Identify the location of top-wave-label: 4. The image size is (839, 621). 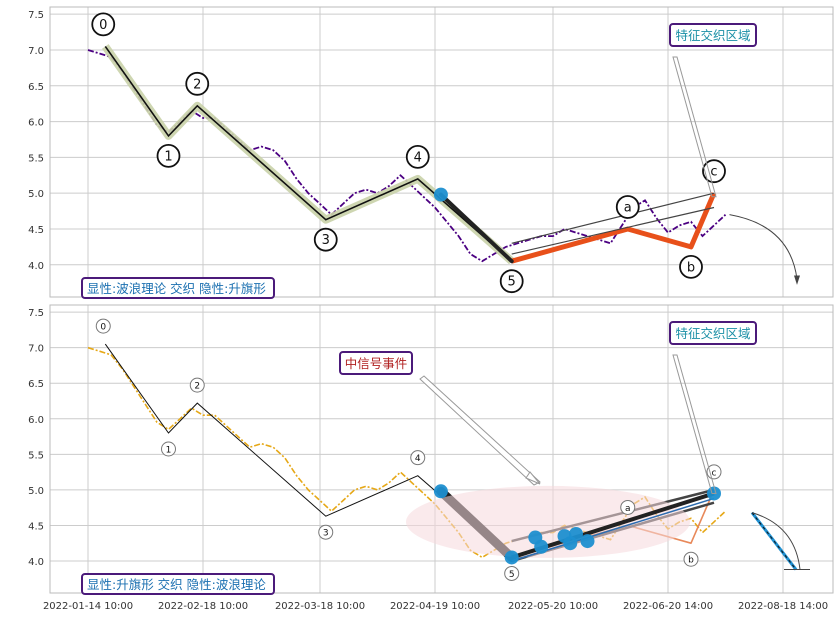
(418, 157).